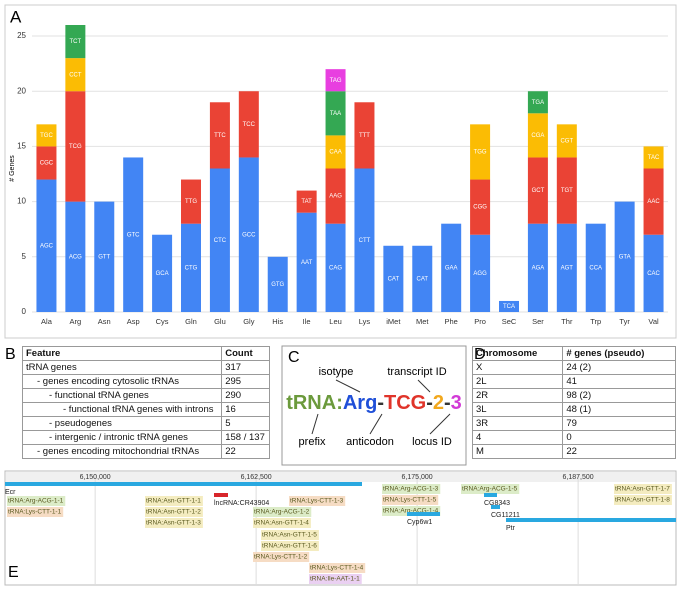  What do you see at coordinates (35, 512) in the screenshot?
I see `feature-label: tRNA:Lys-CTT-1-1` at bounding box center [35, 512].